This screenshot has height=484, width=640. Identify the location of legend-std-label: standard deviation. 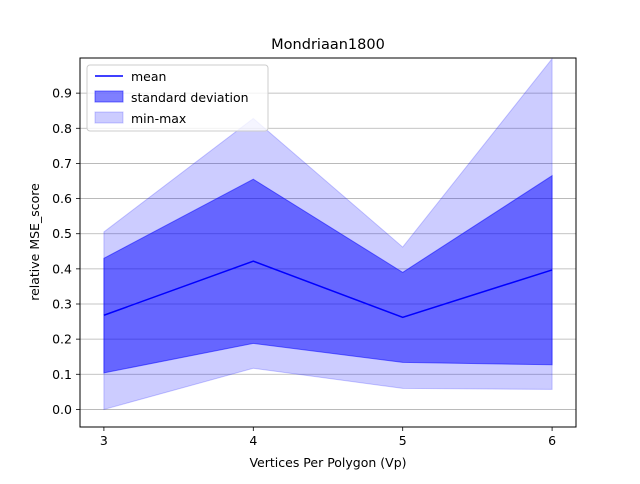
(190, 97).